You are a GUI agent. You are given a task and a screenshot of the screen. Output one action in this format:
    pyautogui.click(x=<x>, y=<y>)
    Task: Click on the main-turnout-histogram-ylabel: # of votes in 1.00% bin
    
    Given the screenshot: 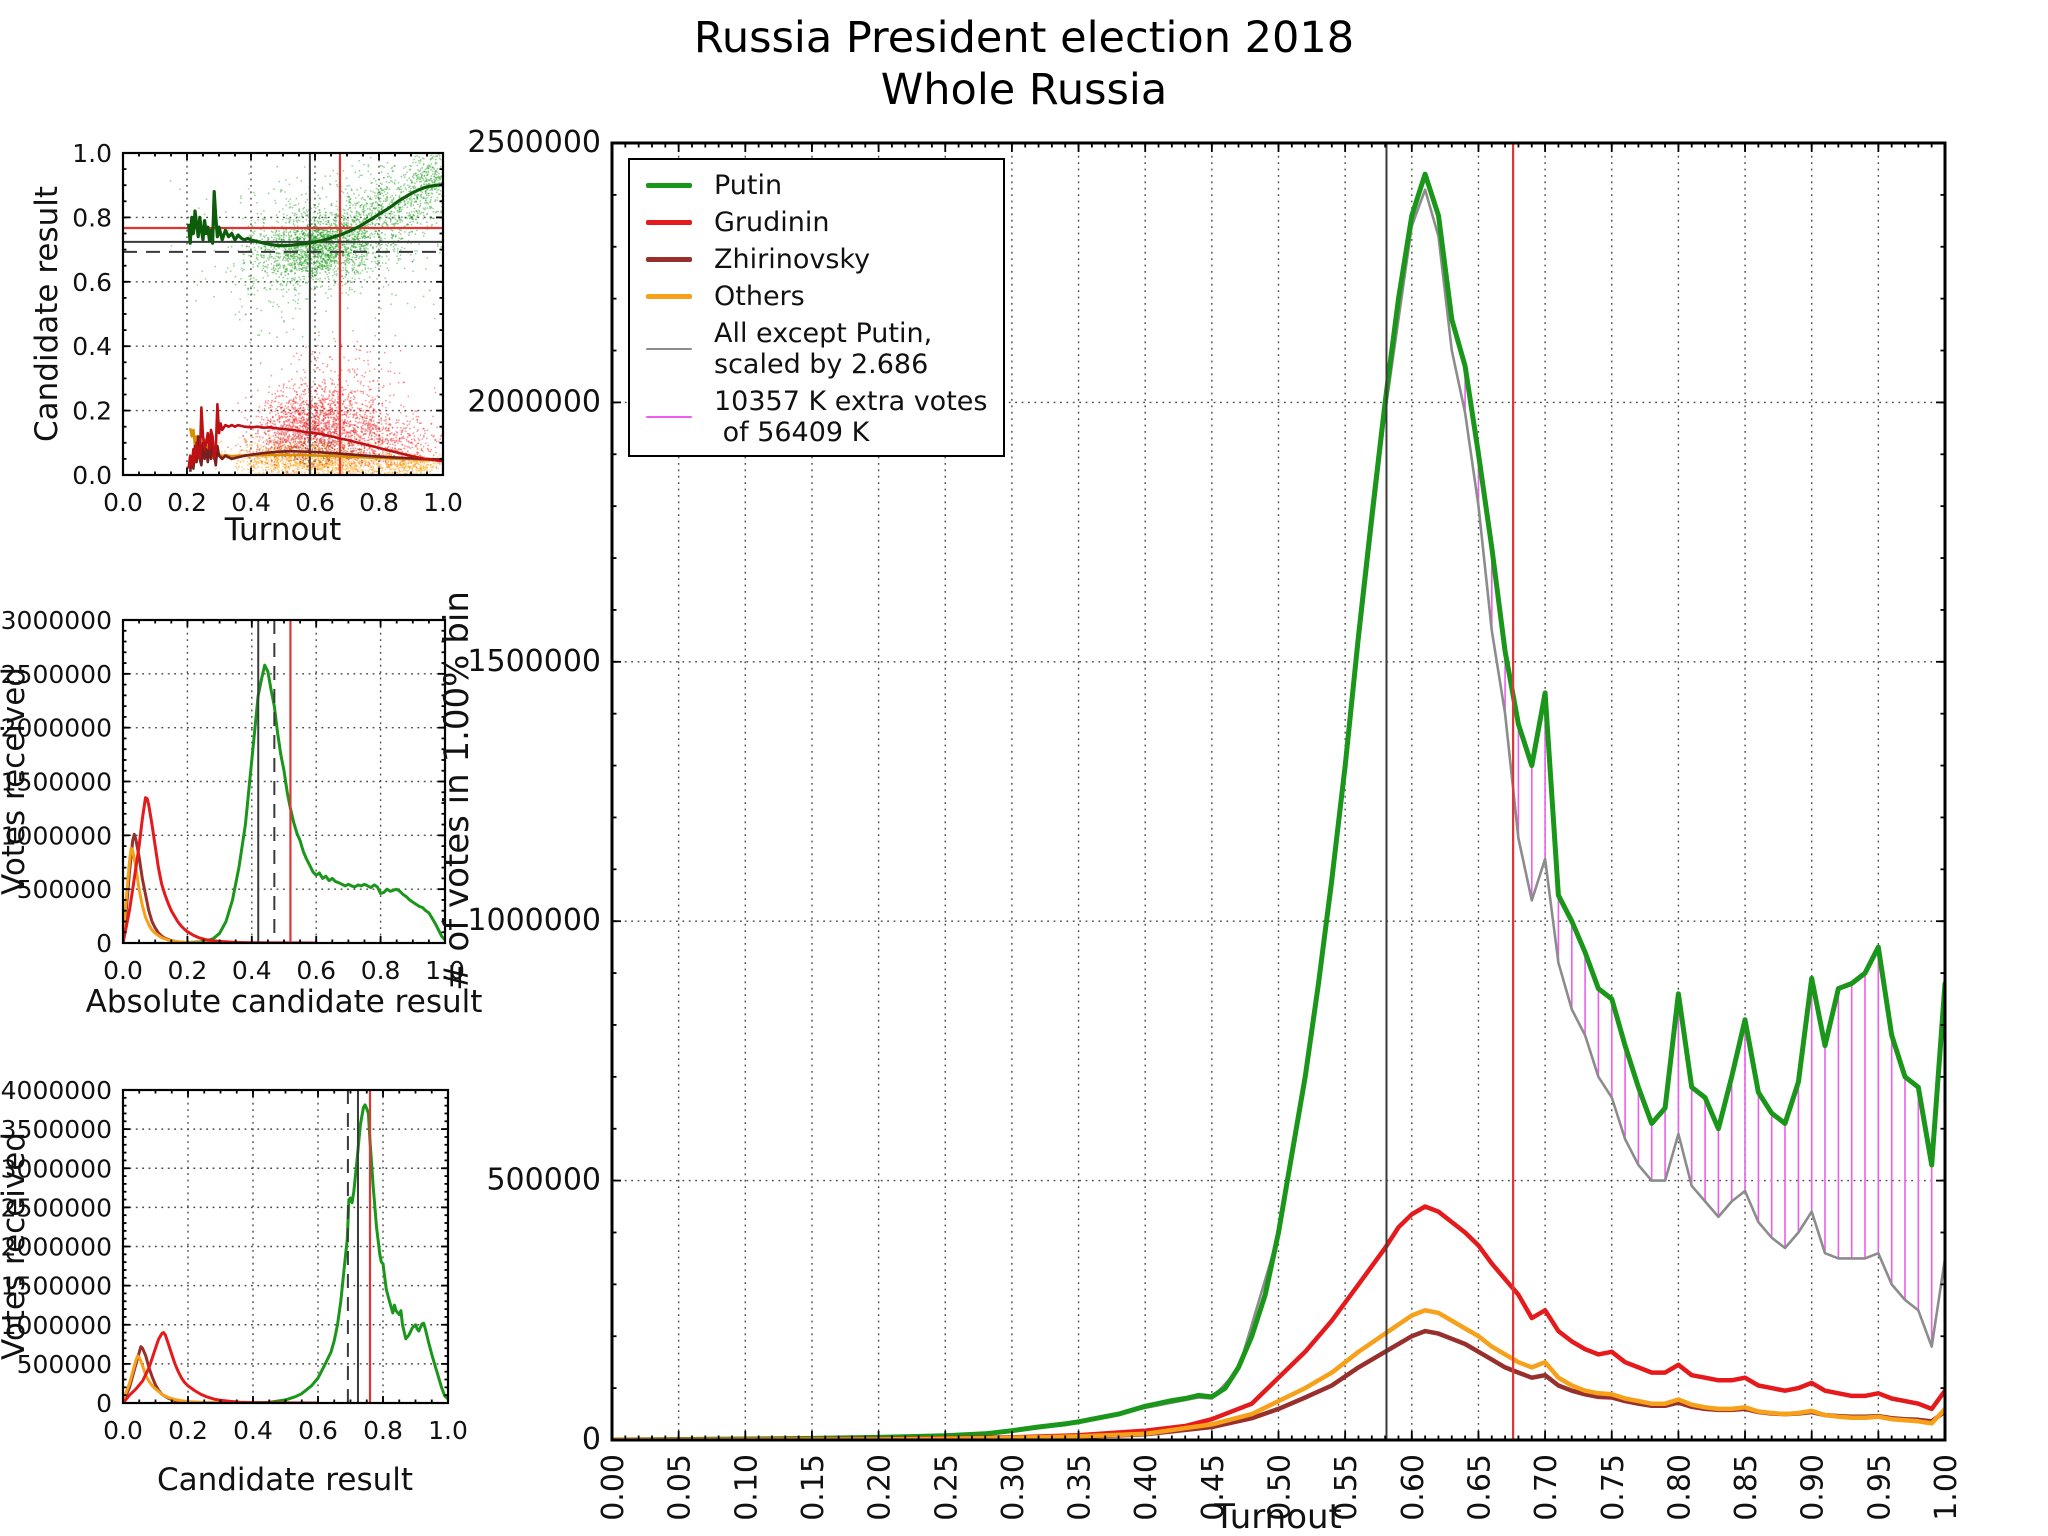 What is the action you would take?
    pyautogui.click(x=457, y=791)
    